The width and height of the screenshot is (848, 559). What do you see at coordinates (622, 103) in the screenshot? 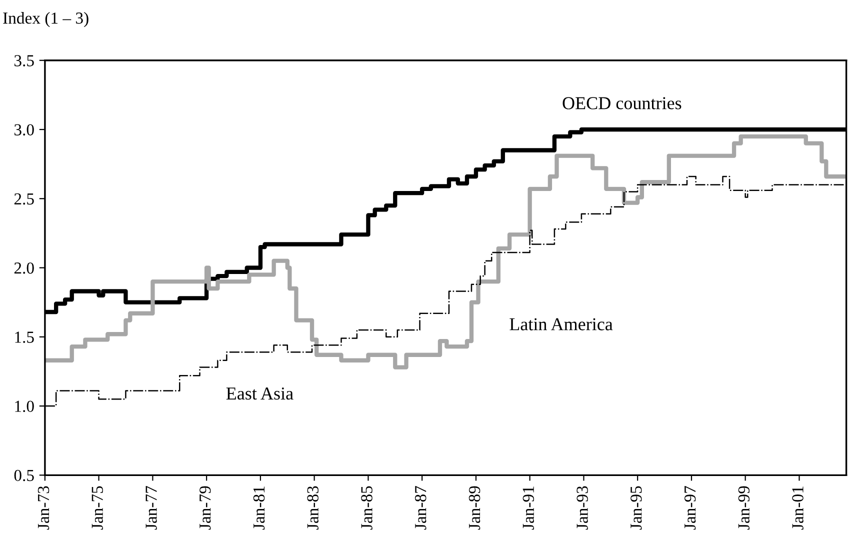
I see `series-label: OECD countries` at bounding box center [622, 103].